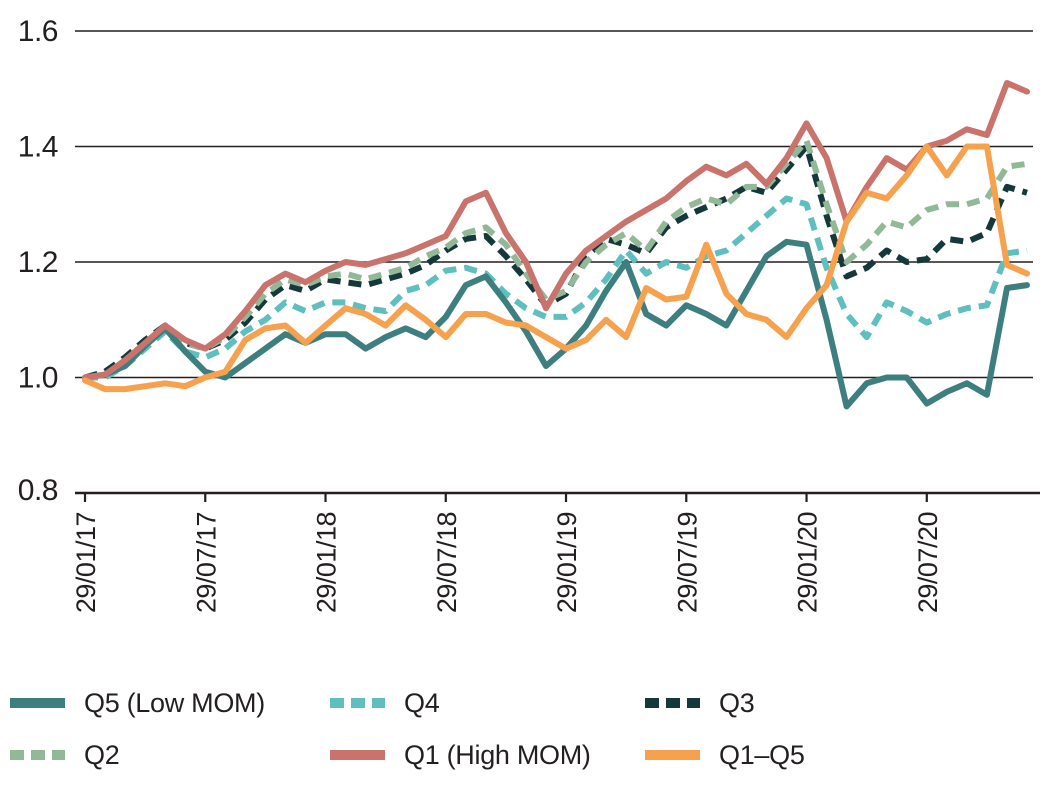 The height and width of the screenshot is (800, 1049). I want to click on x-axis-tick-label: 29/07/17, so click(206, 562).